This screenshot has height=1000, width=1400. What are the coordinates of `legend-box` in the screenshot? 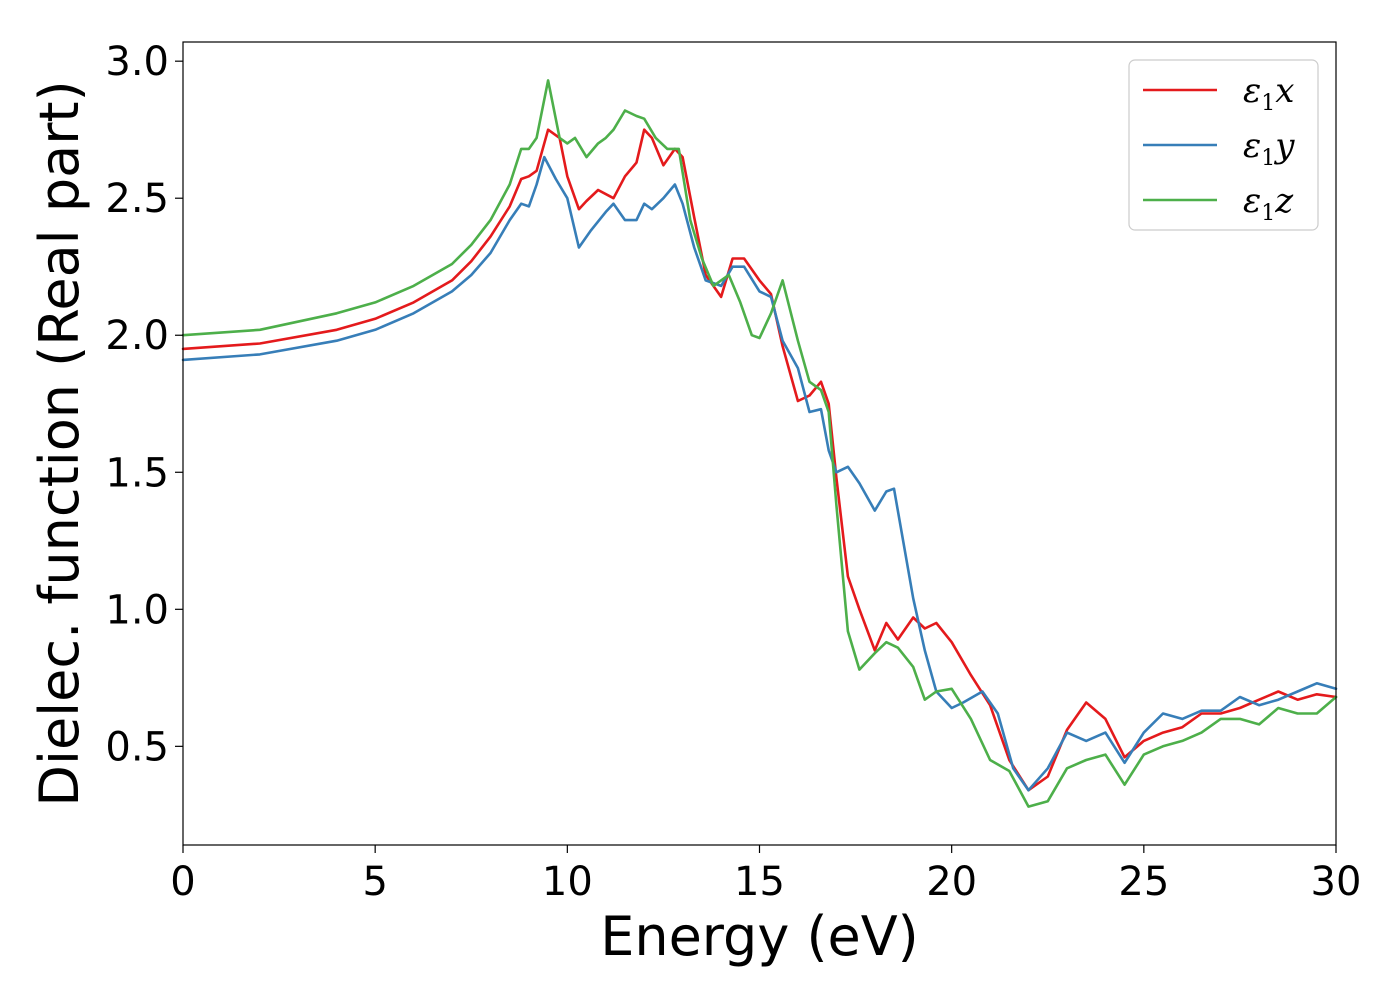 It's located at (1223, 145).